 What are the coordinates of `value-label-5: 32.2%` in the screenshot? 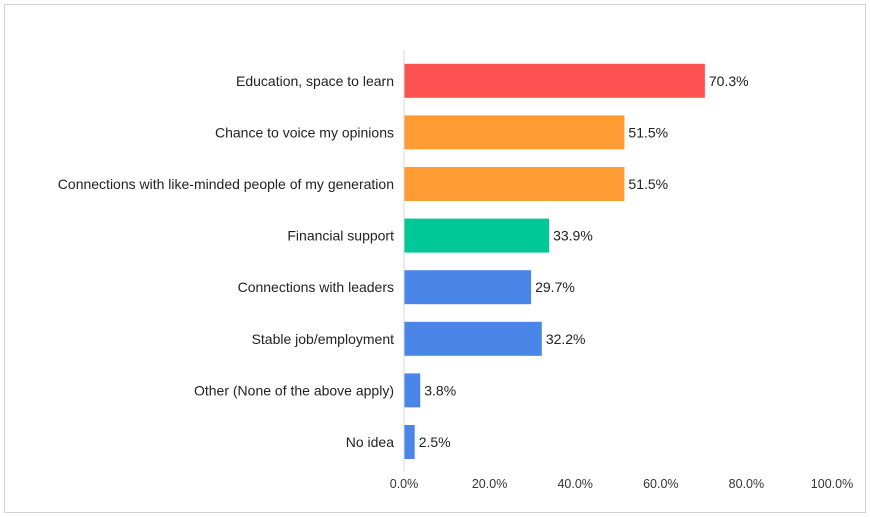 It's located at (566, 339).